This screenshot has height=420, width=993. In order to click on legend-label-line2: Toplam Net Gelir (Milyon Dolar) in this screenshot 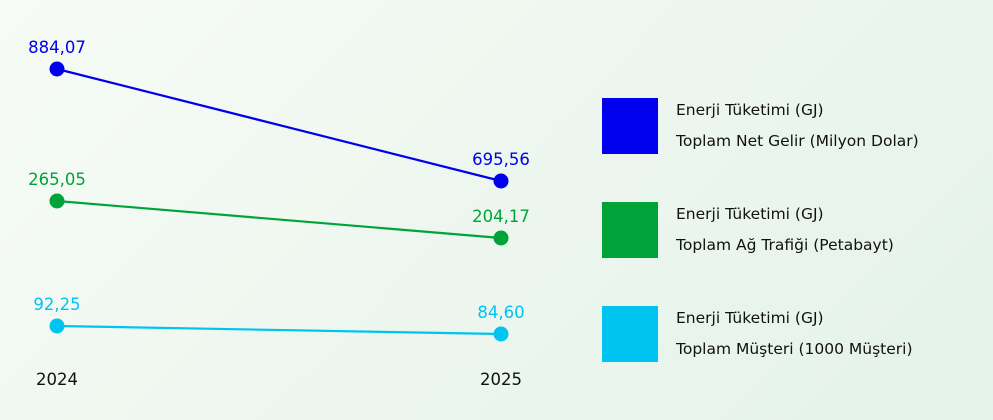, I will do `click(797, 141)`.